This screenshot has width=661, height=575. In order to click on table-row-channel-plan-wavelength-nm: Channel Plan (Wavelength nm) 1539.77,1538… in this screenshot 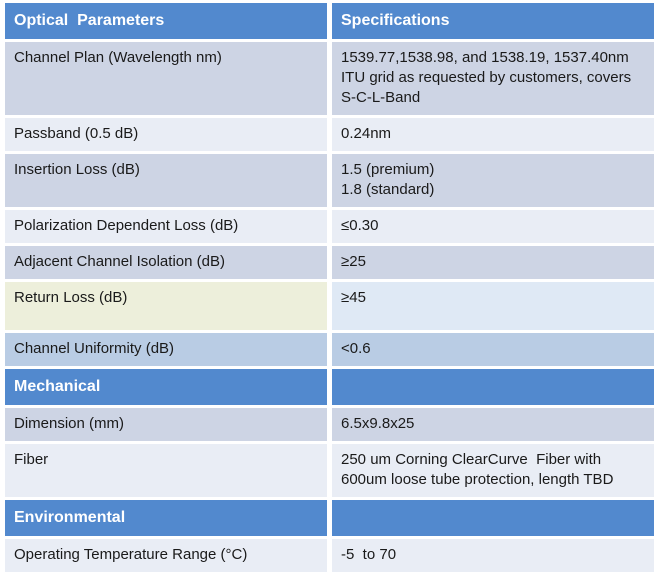, I will do `click(329, 79)`.